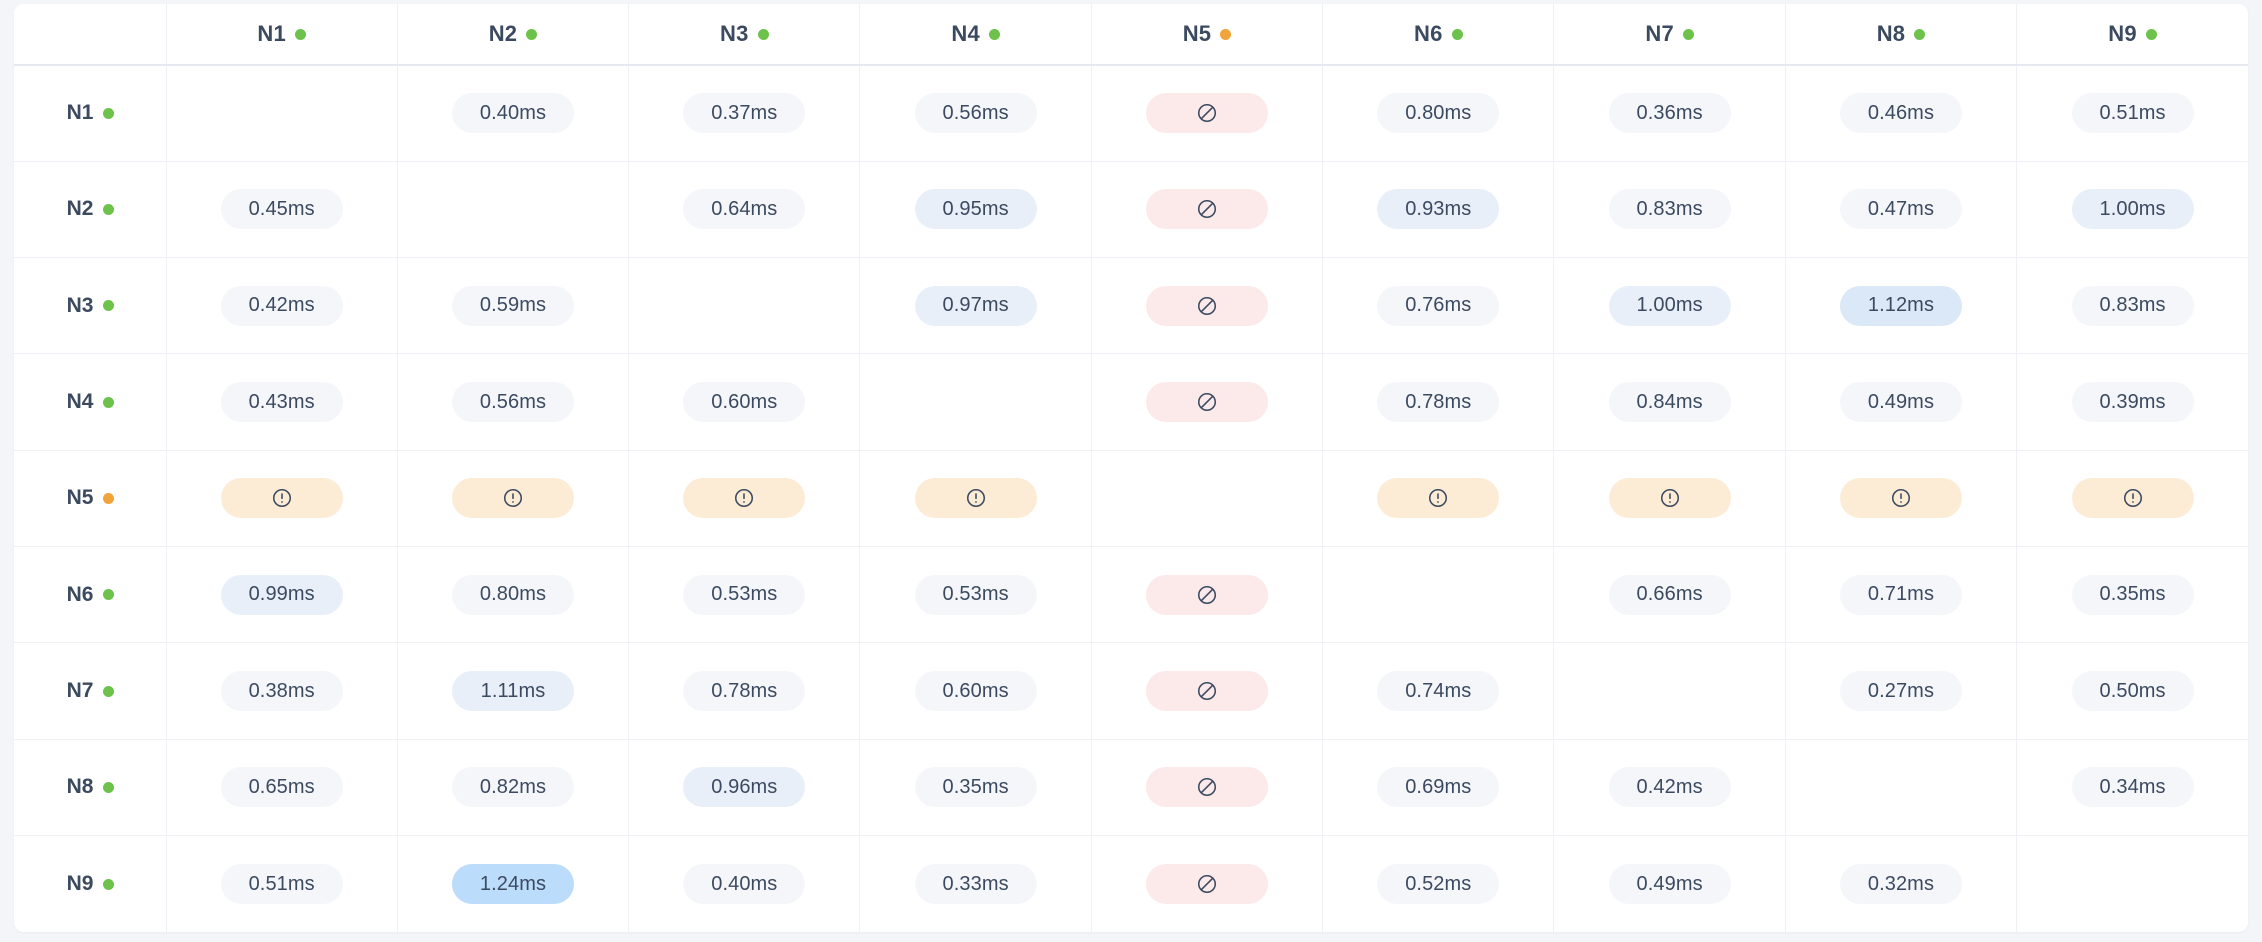 Image resolution: width=2262 pixels, height=942 pixels. What do you see at coordinates (2132, 499) in the screenshot?
I see `matrix-cell-n5-n9` at bounding box center [2132, 499].